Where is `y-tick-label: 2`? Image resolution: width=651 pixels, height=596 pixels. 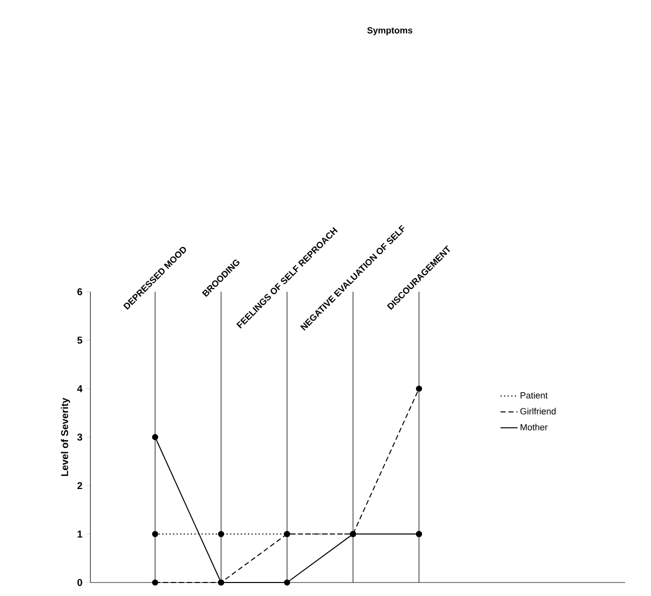
y-tick-label: 2 is located at coordinates (79, 485).